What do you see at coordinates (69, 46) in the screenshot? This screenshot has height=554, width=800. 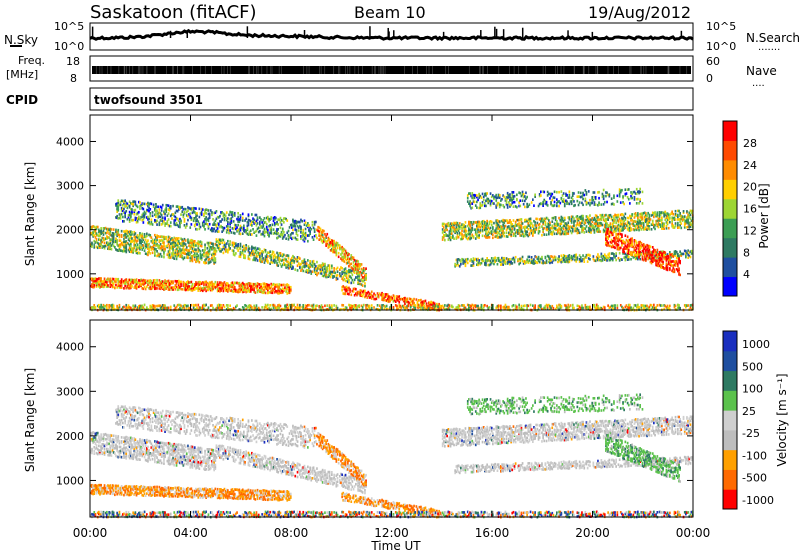 I see `nsky-tick-bottom: 10^0` at bounding box center [69, 46].